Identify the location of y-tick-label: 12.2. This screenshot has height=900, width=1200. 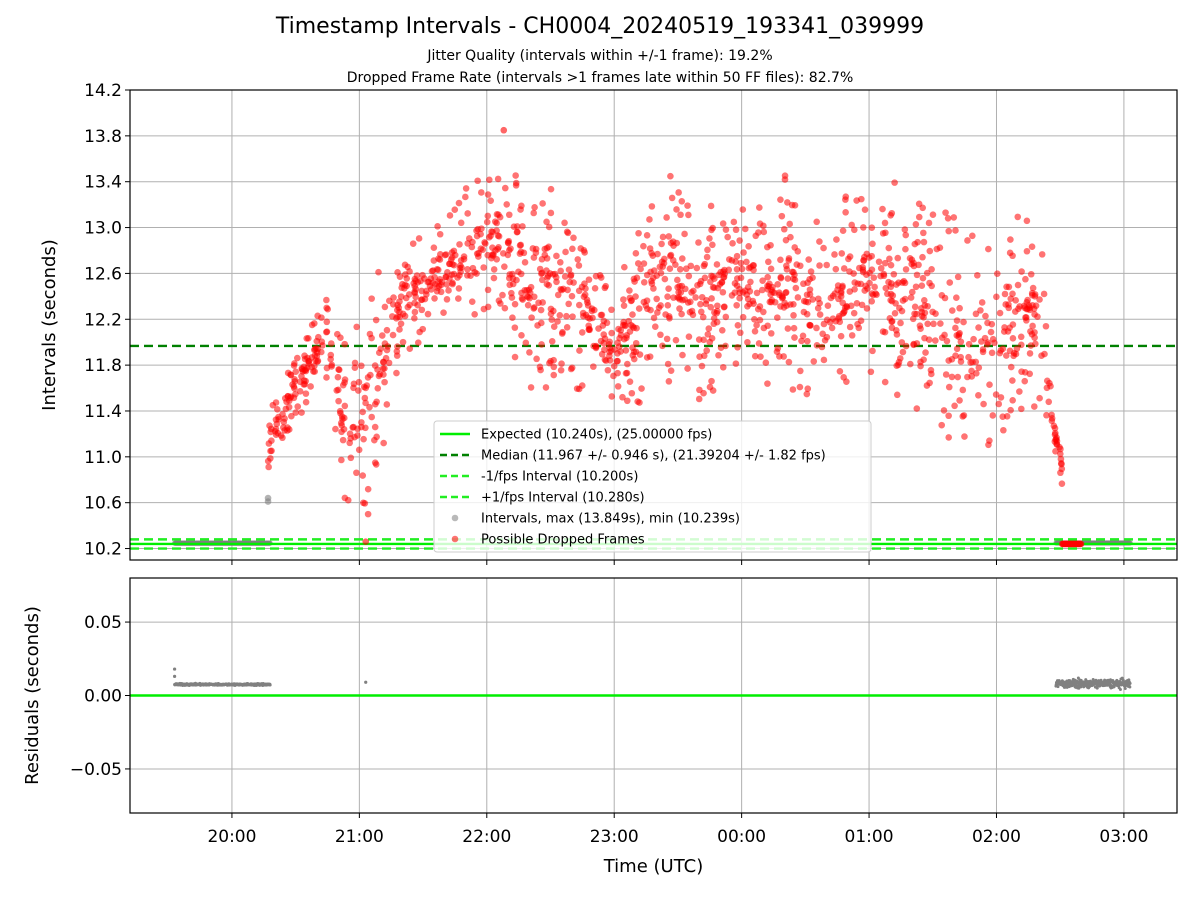
(103, 320).